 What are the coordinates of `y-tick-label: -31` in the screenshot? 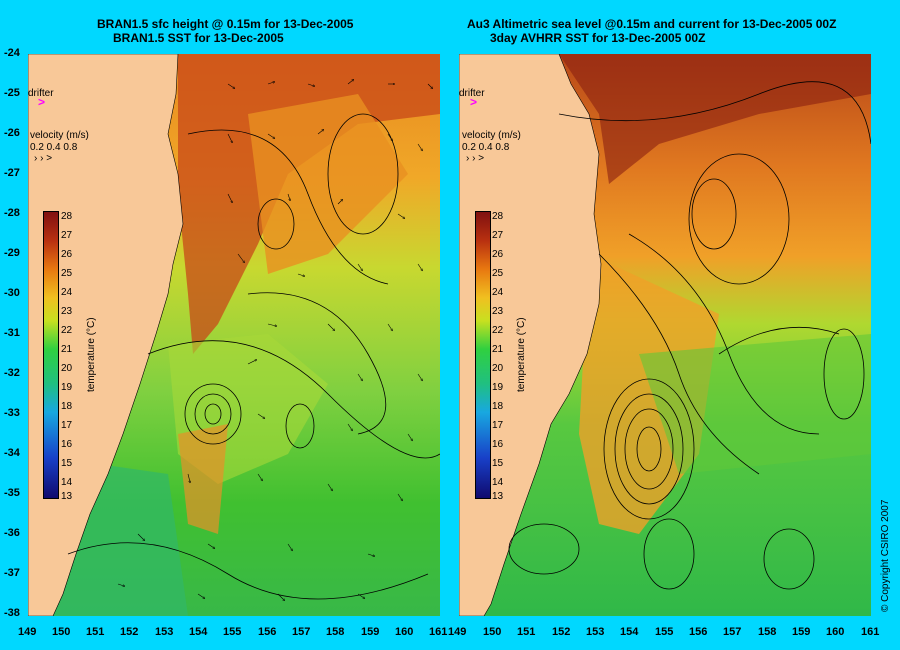 It's located at (12, 333).